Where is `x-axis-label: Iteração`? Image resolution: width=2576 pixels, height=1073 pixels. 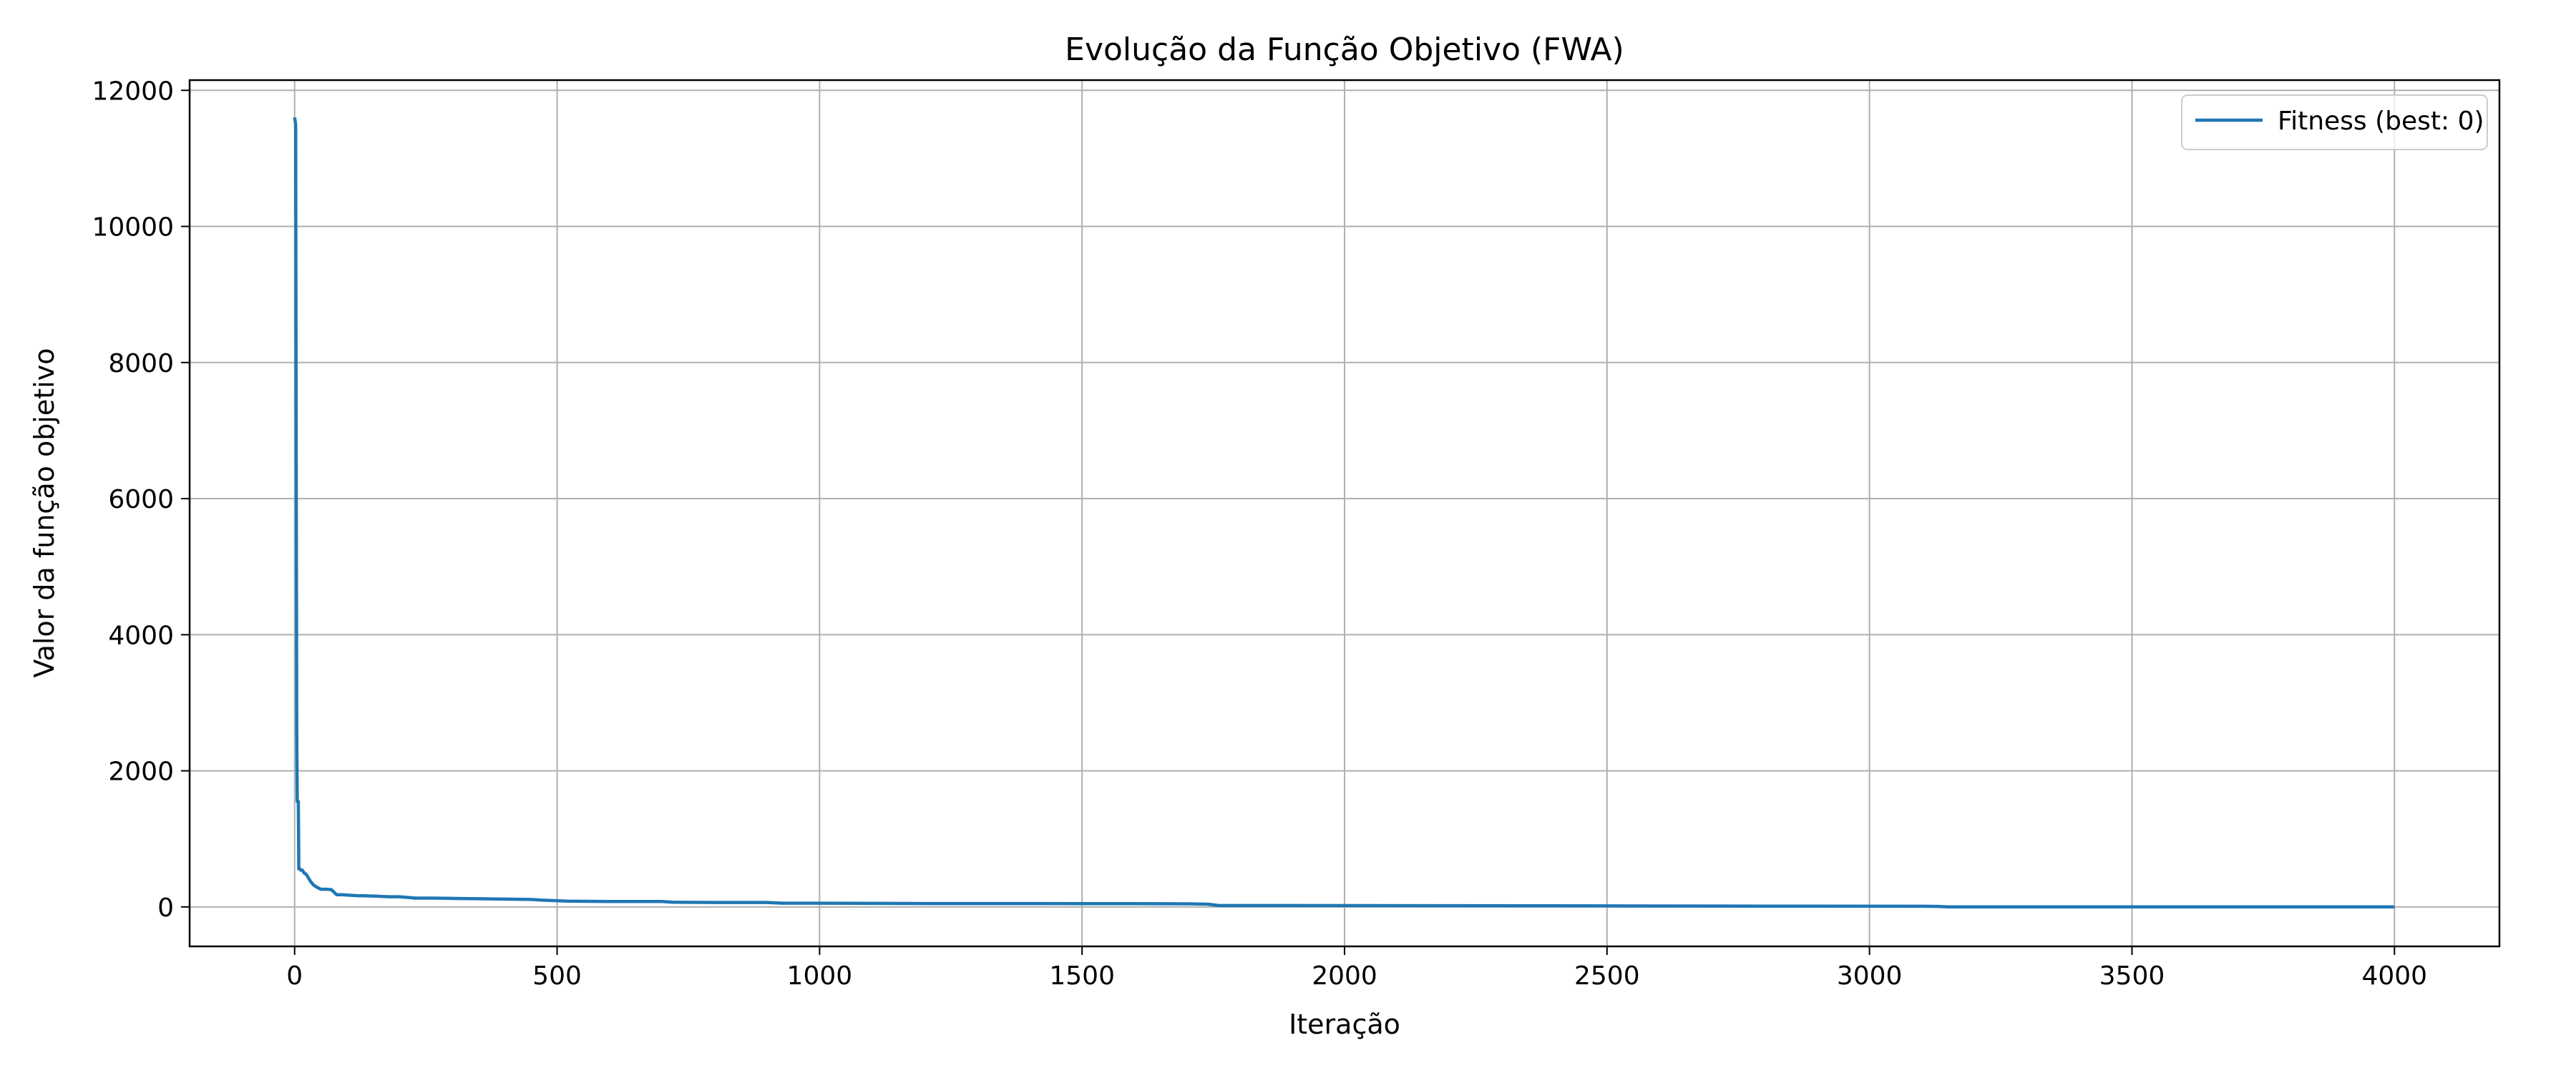 x-axis-label: Iteração is located at coordinates (1344, 1024).